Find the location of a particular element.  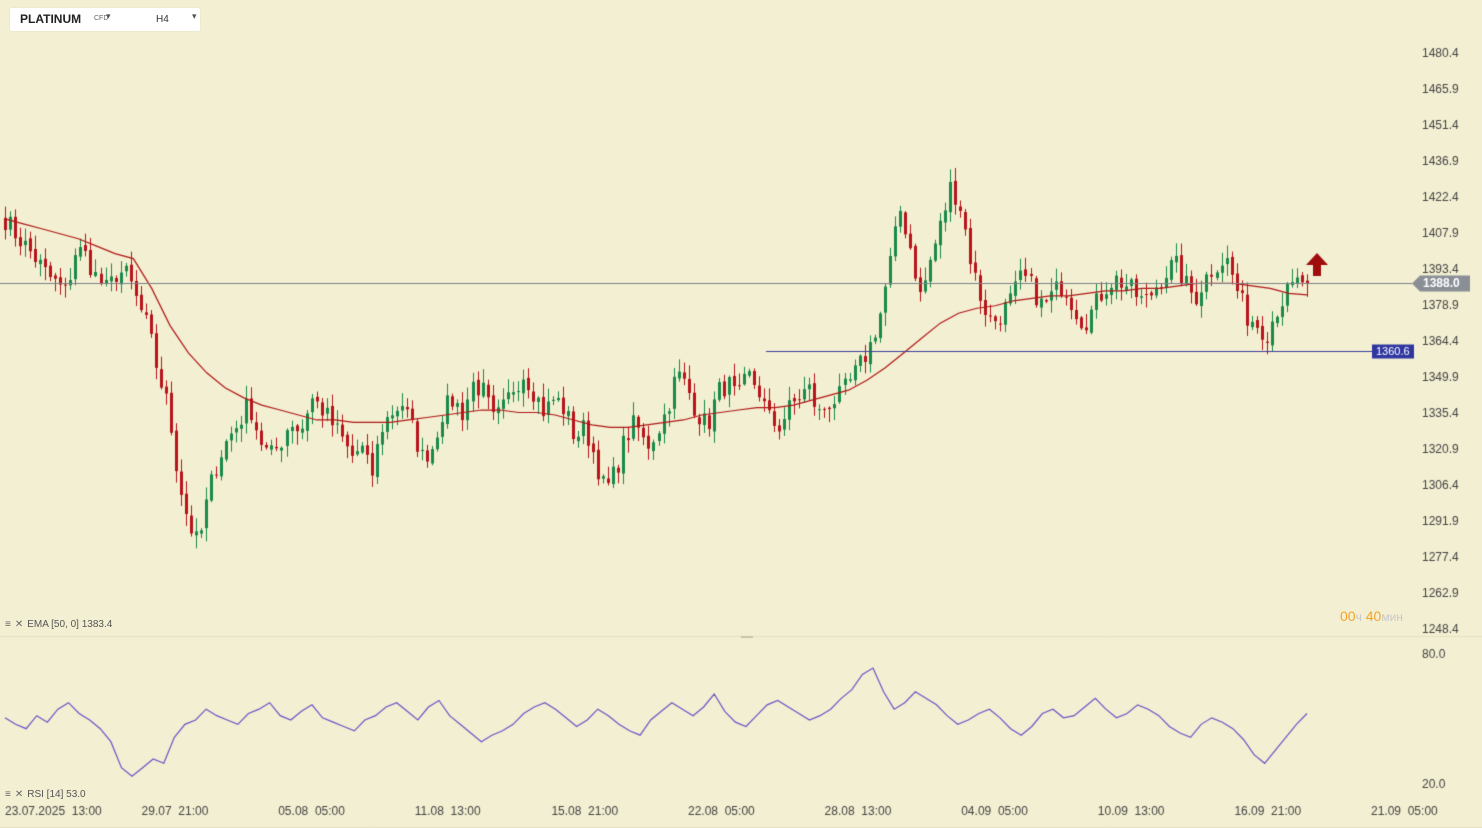

symbol-name: PLATINUM is located at coordinates (51, 19).